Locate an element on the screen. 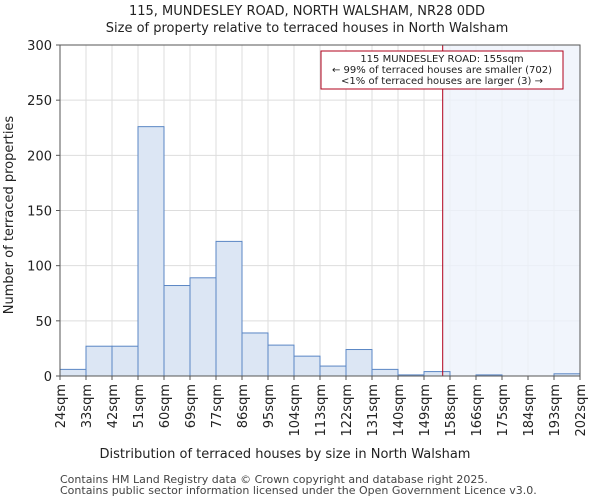 The image size is (600, 500). x-tick-label-202sqm: 202sqm is located at coordinates (581, 410).